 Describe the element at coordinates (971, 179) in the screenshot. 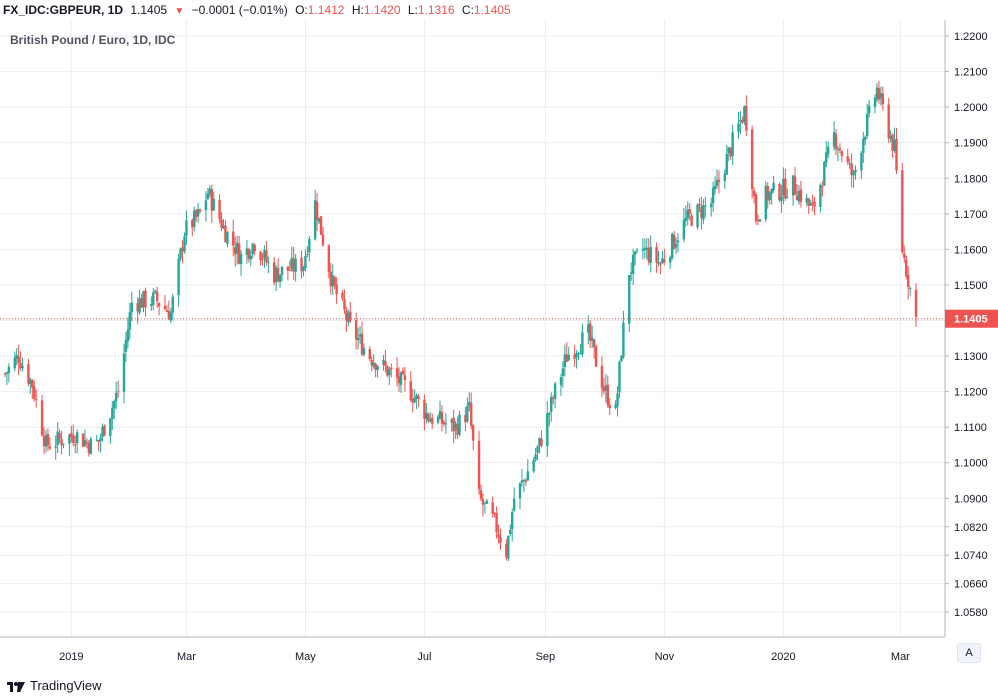

I see `y-tick-label: 1.1800` at that location.